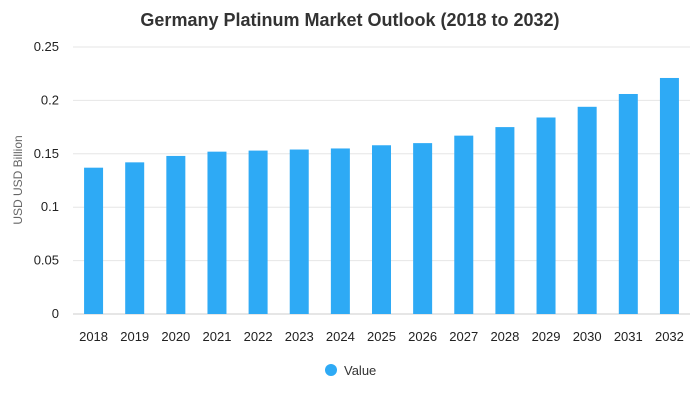 The height and width of the screenshot is (400, 700). I want to click on bar-2022, so click(258, 232).